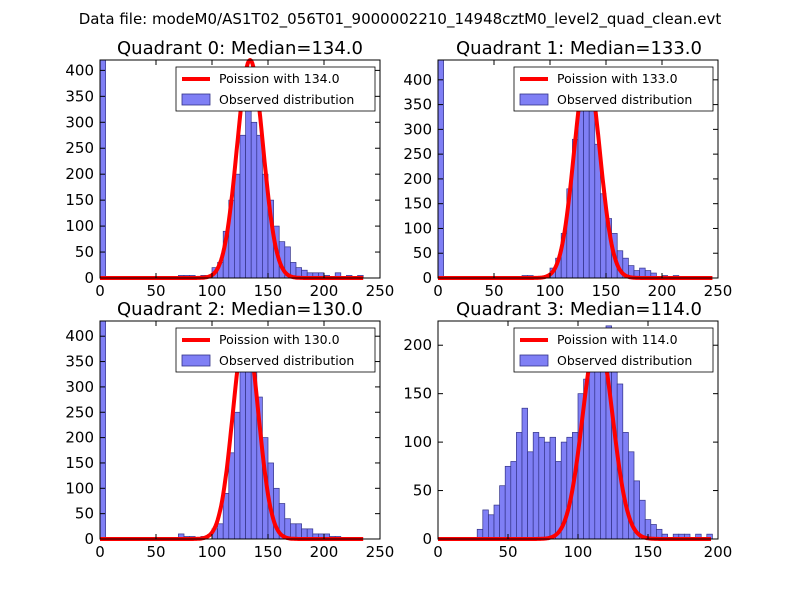 Image resolution: width=800 pixels, height=600 pixels. What do you see at coordinates (240, 48) in the screenshot?
I see `subplot-title: Quadrant 0: Median=134.0` at bounding box center [240, 48].